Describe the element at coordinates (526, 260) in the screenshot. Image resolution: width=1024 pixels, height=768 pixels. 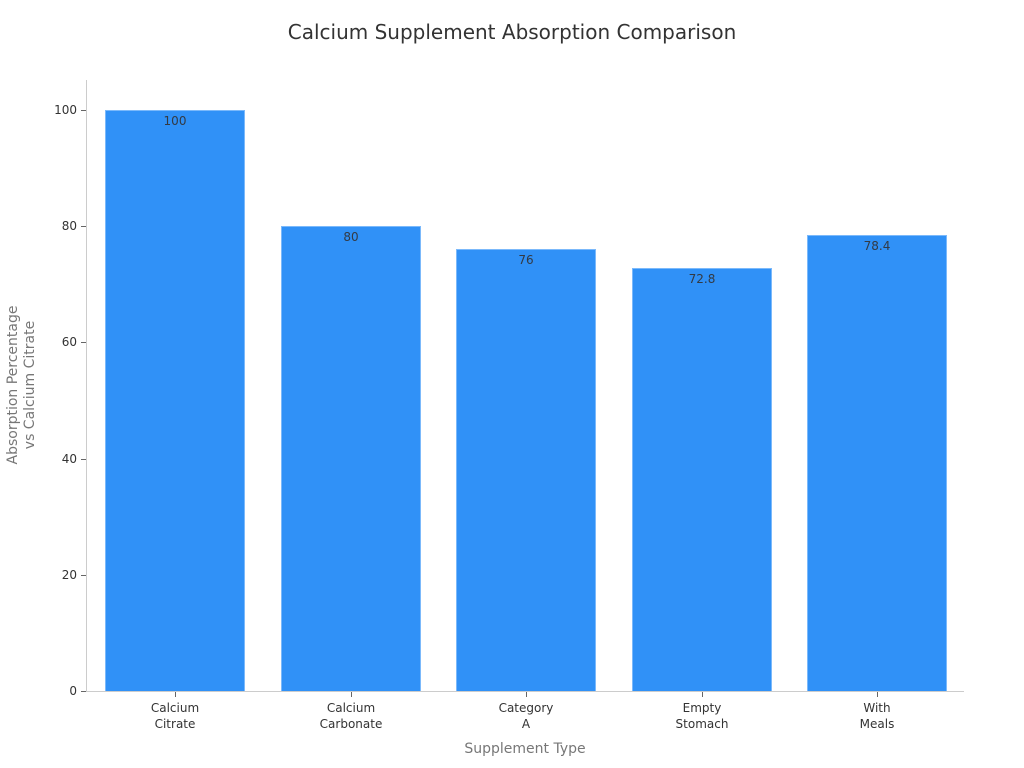
I see `bar-value-label: 76` at that location.